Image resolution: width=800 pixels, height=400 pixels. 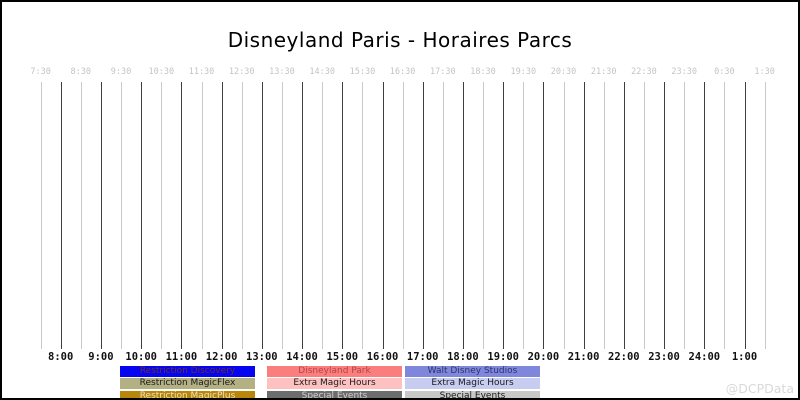 I want to click on bottom-tick-label: 9:00, so click(x=101, y=357).